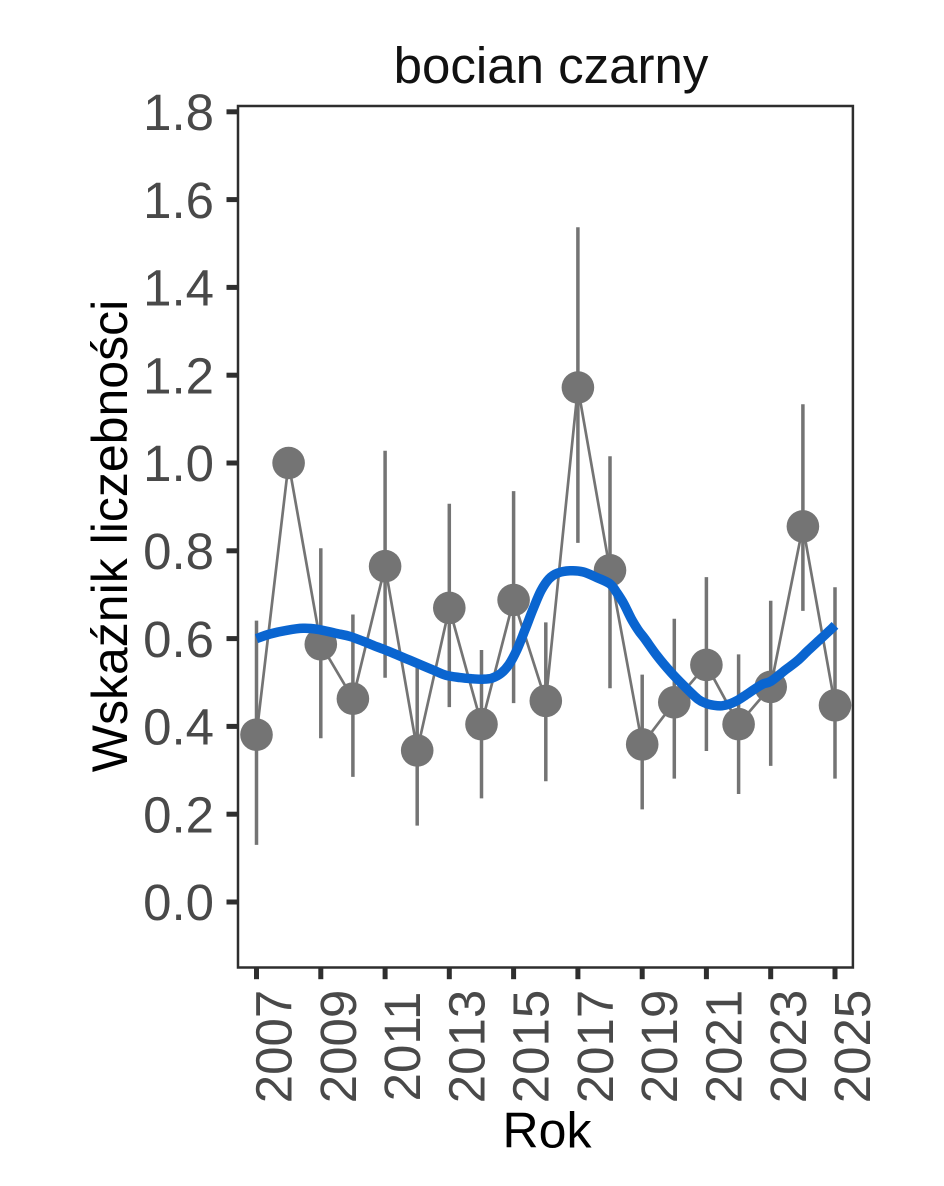 Image resolution: width=944 pixels, height=1186 pixels. What do you see at coordinates (338, 1046) in the screenshot?
I see `svg-text: 2009` at bounding box center [338, 1046].